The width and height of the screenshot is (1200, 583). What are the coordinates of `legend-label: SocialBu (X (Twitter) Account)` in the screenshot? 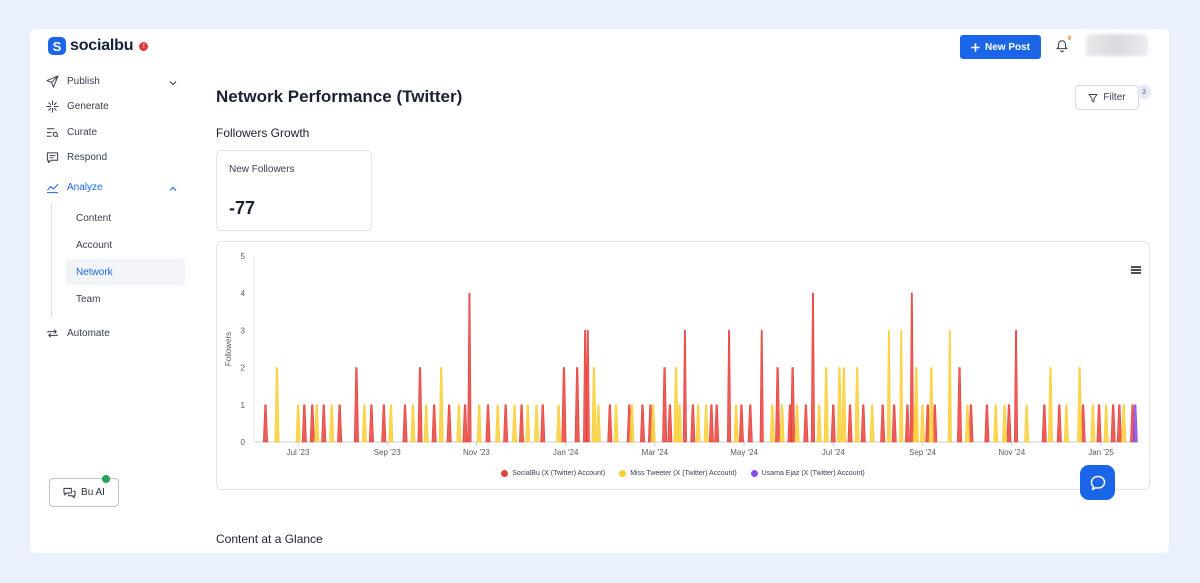 It's located at (559, 473).